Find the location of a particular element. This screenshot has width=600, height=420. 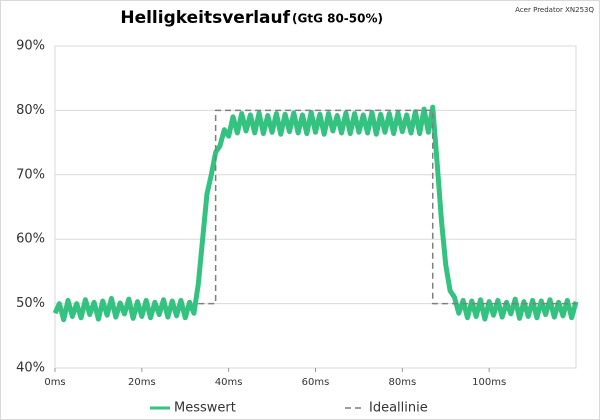

chart-subtitle: (GtG 80-50%) is located at coordinates (337, 19).